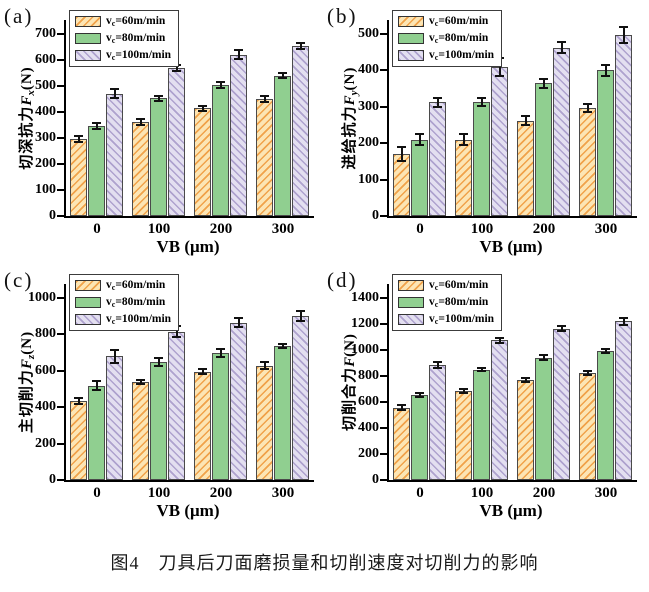  Describe the element at coordinates (45, 33) in the screenshot. I see `y-tick-label: 700` at that location.